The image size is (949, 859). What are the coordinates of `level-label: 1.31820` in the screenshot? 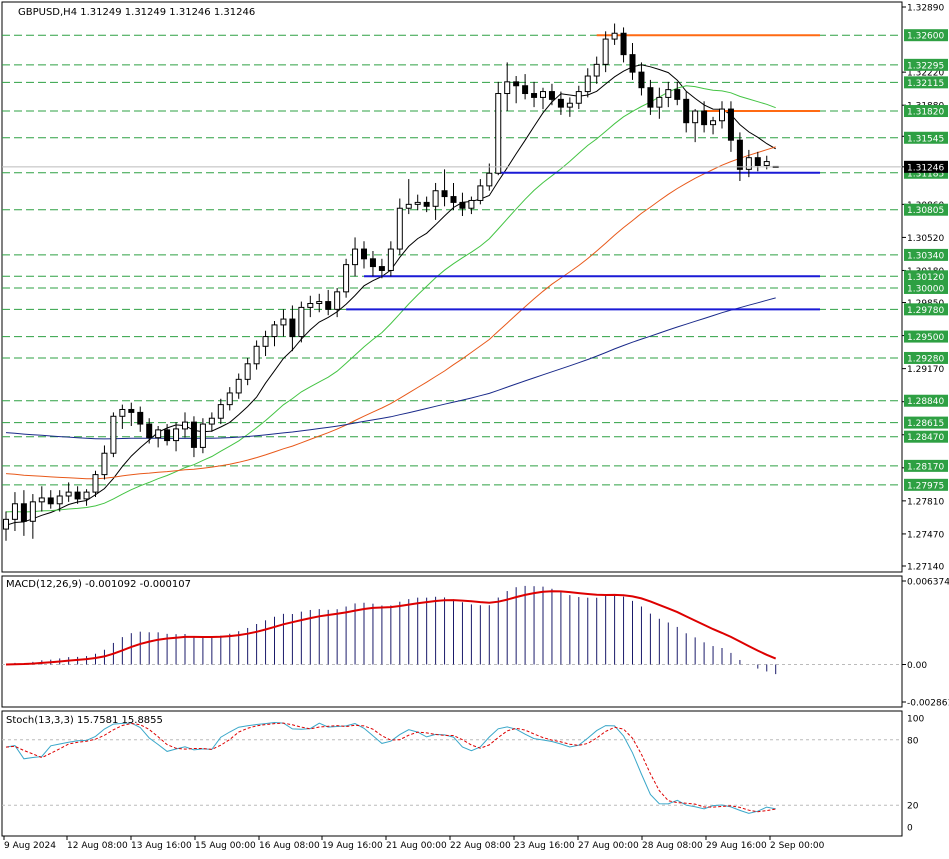 It's located at (925, 113).